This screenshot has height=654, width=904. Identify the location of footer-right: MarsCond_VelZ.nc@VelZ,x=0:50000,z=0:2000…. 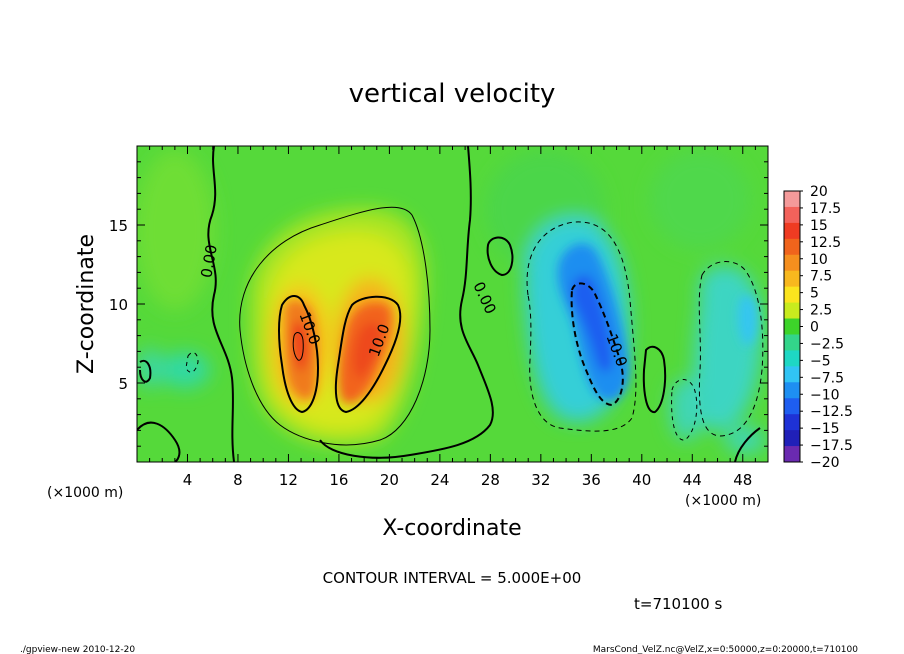
(725, 649).